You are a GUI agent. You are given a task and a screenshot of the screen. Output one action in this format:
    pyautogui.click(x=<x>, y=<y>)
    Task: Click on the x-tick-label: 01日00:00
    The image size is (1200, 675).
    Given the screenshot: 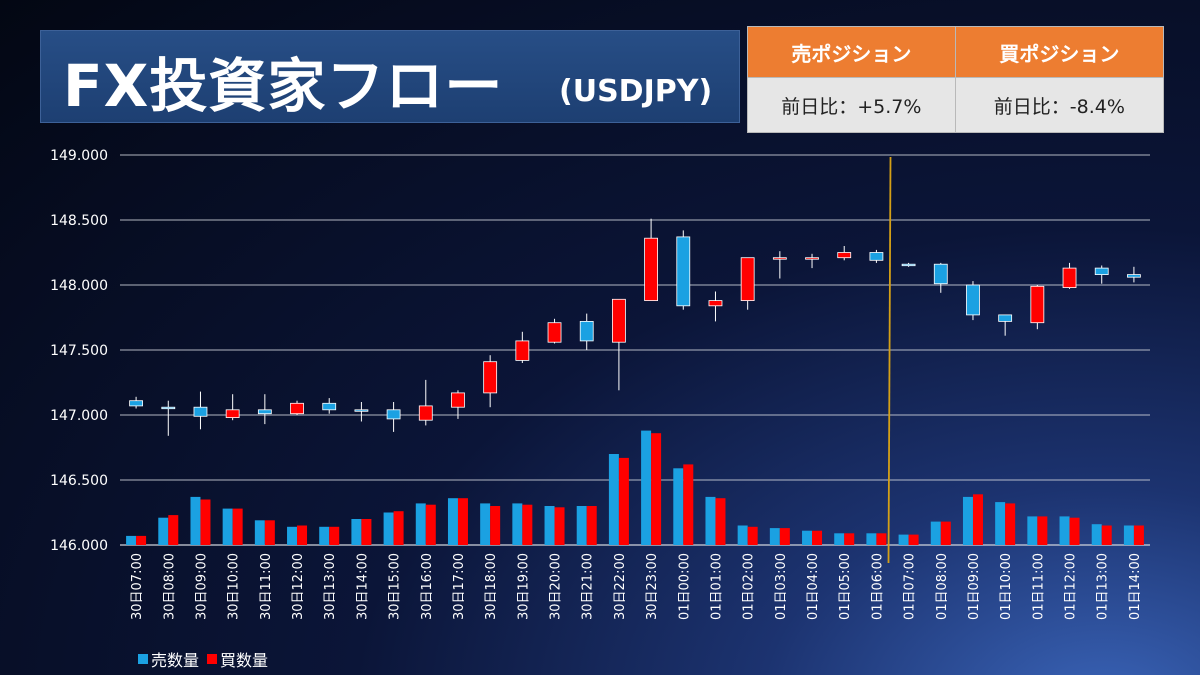 What is the action you would take?
    pyautogui.click(x=684, y=586)
    